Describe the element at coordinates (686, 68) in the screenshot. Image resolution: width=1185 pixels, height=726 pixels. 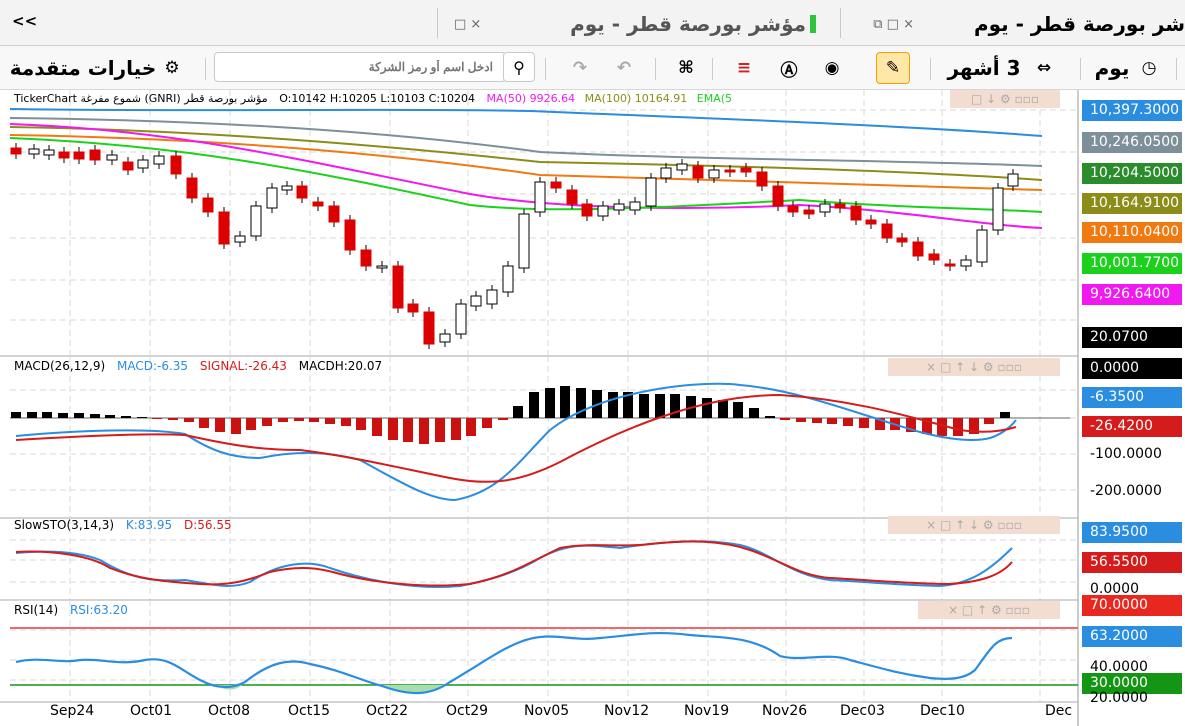
I see `binoculars-icon: ⌘` at that location.